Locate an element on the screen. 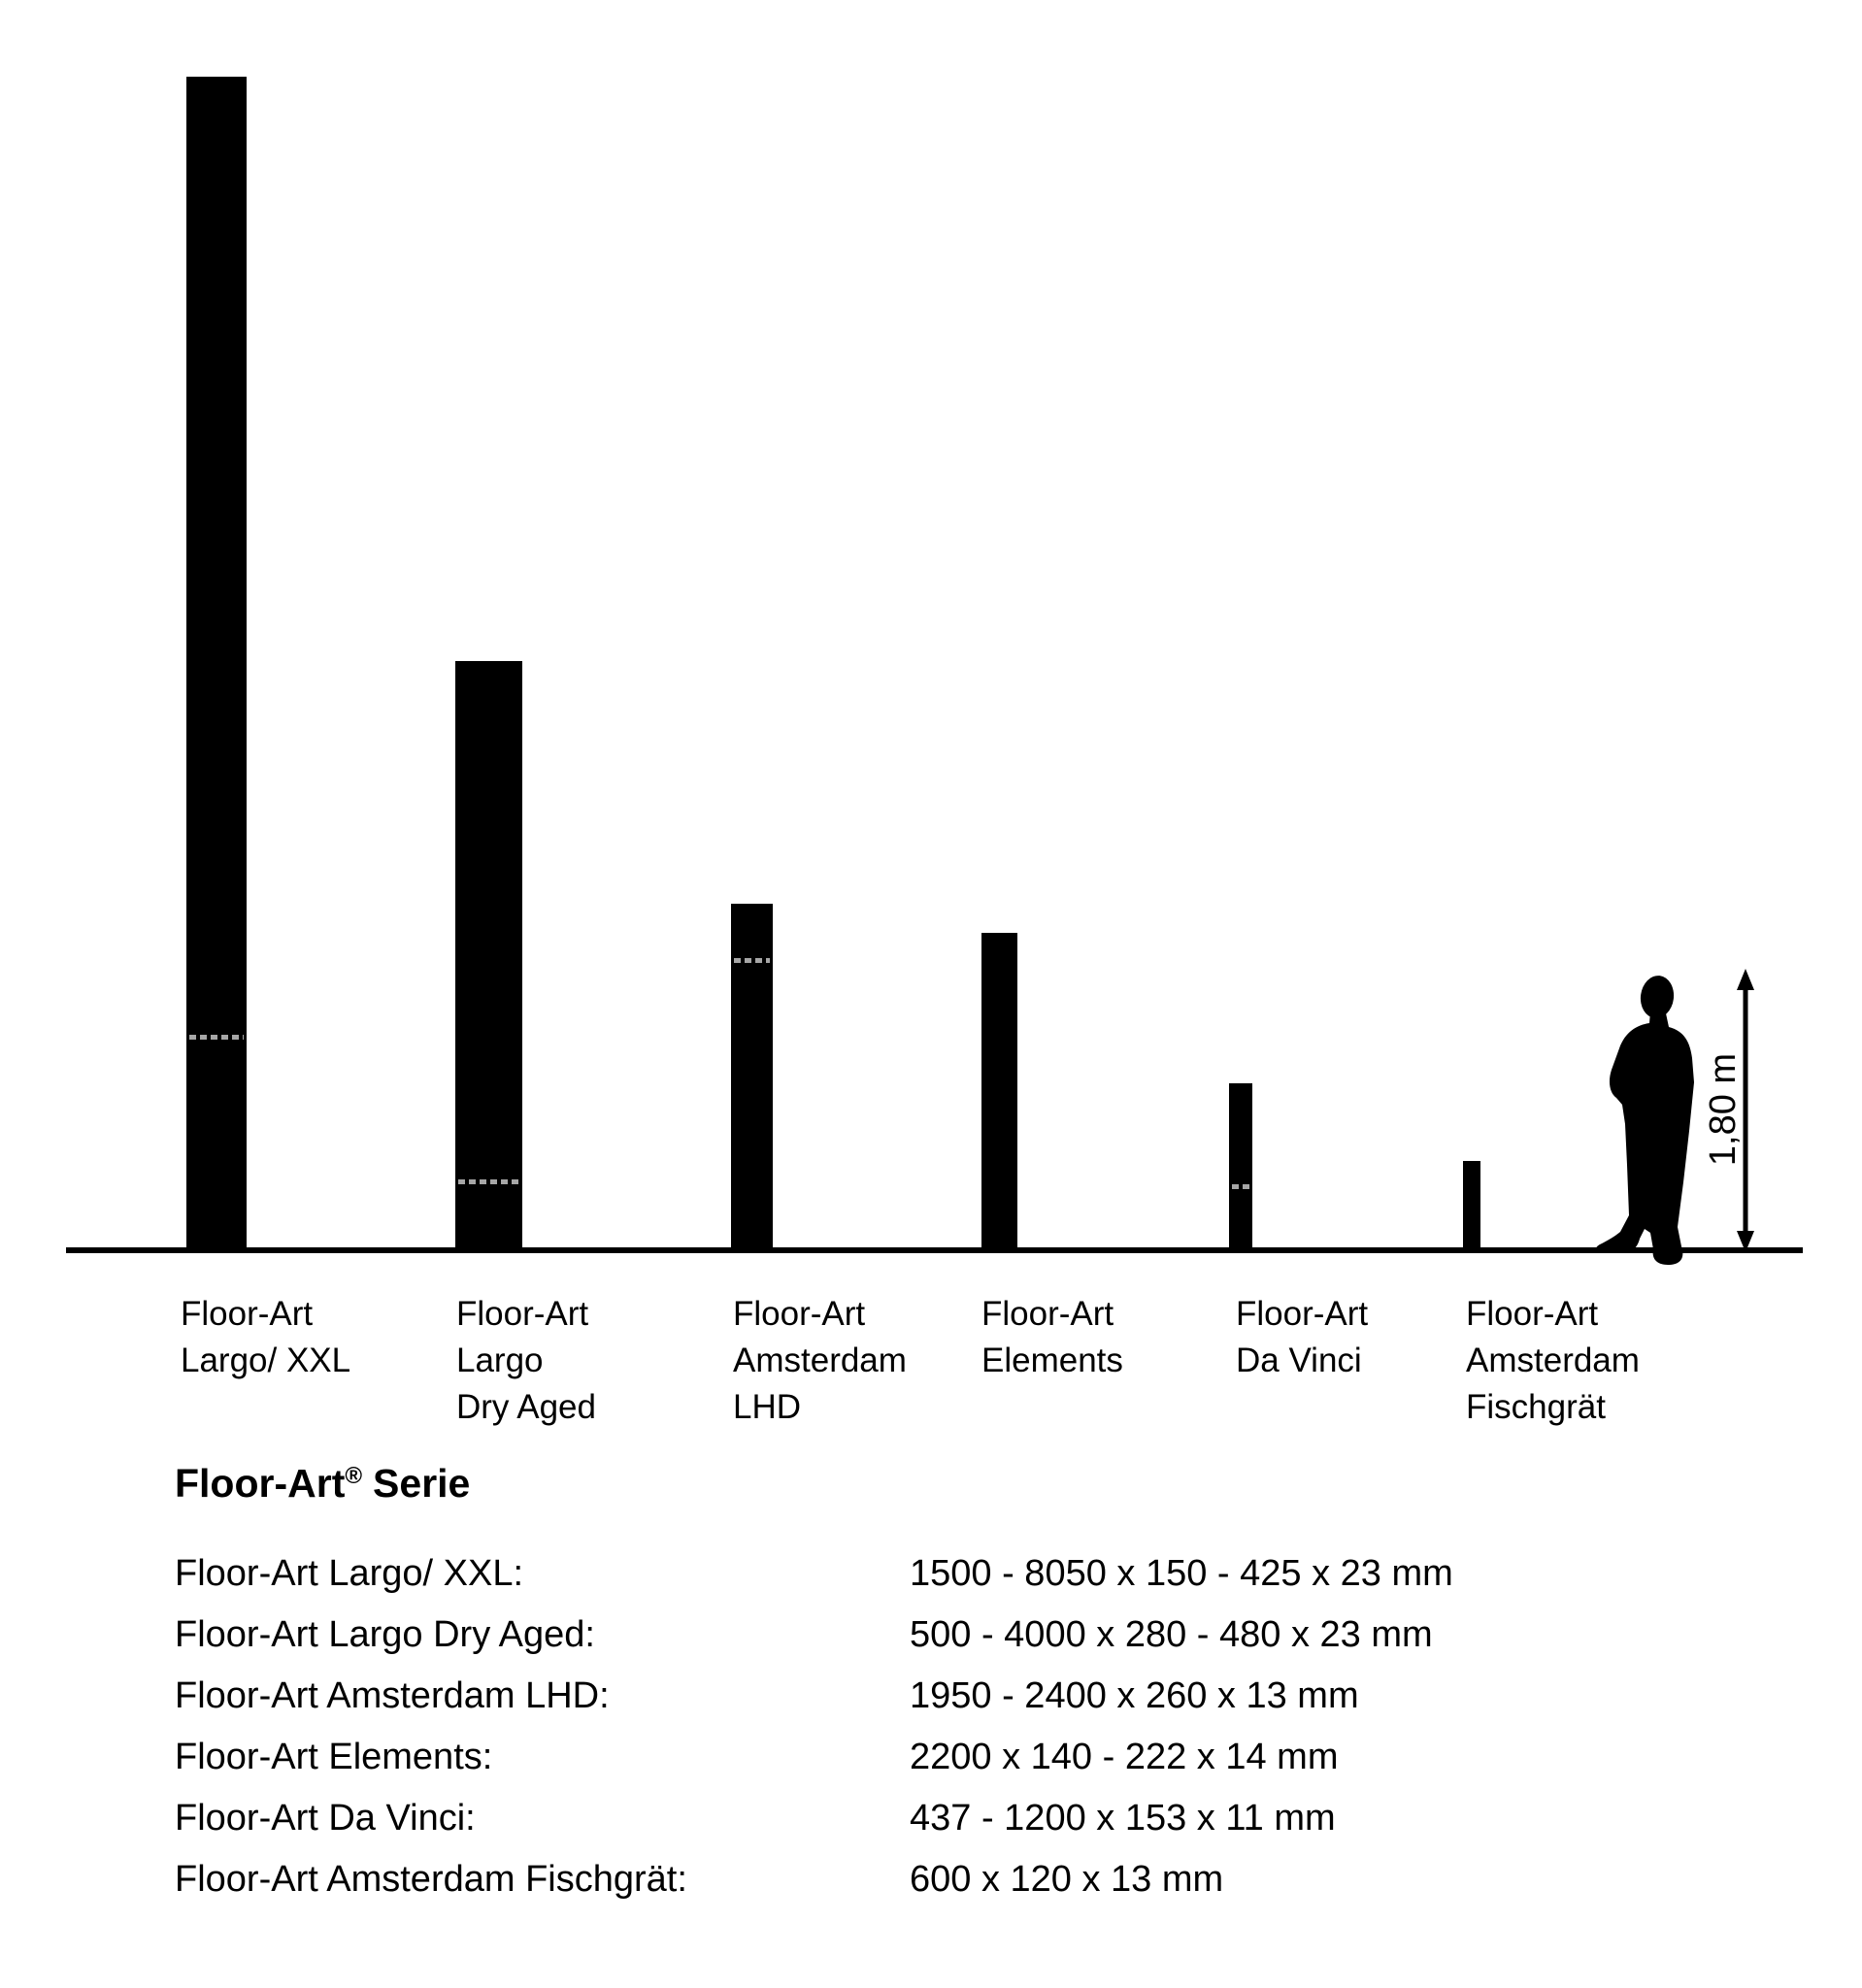  legend-row-value: 1950 - 2400 x 260 x 13 mm is located at coordinates (1134, 1696).